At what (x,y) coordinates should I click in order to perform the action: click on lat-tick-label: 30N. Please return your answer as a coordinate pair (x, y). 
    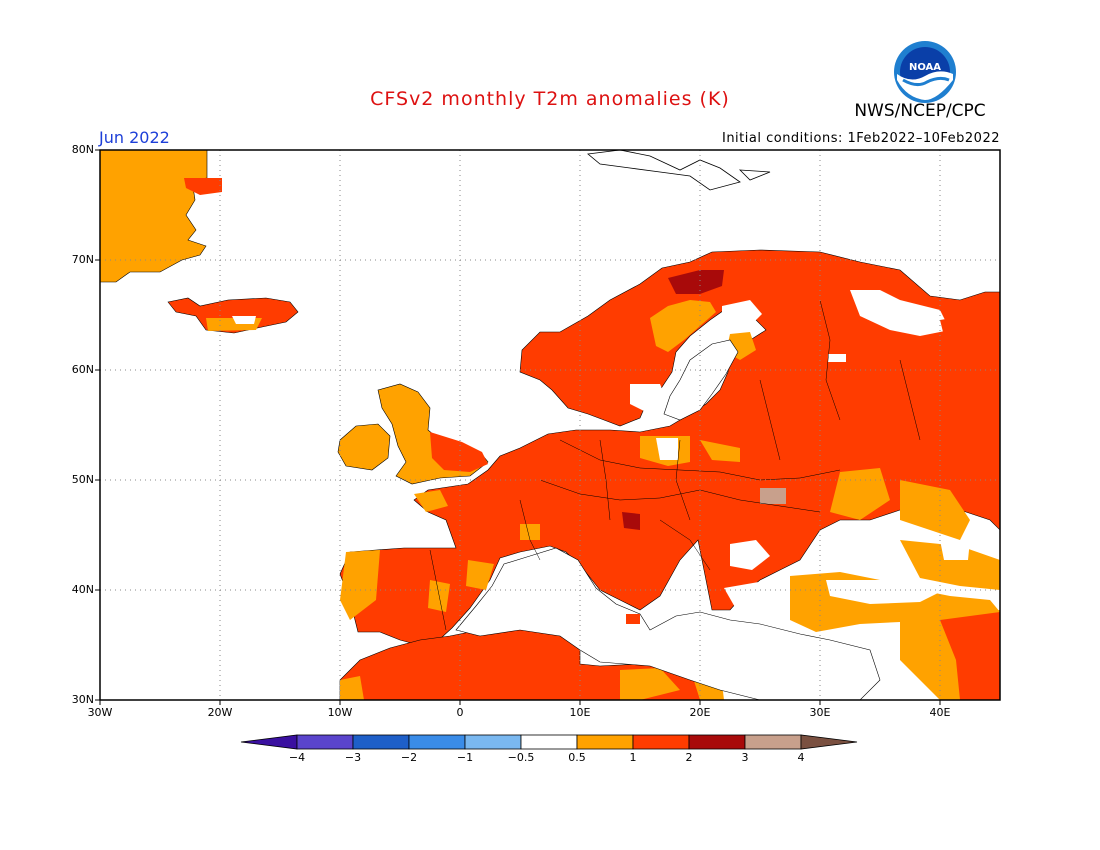
    Looking at the image, I should click on (82, 699).